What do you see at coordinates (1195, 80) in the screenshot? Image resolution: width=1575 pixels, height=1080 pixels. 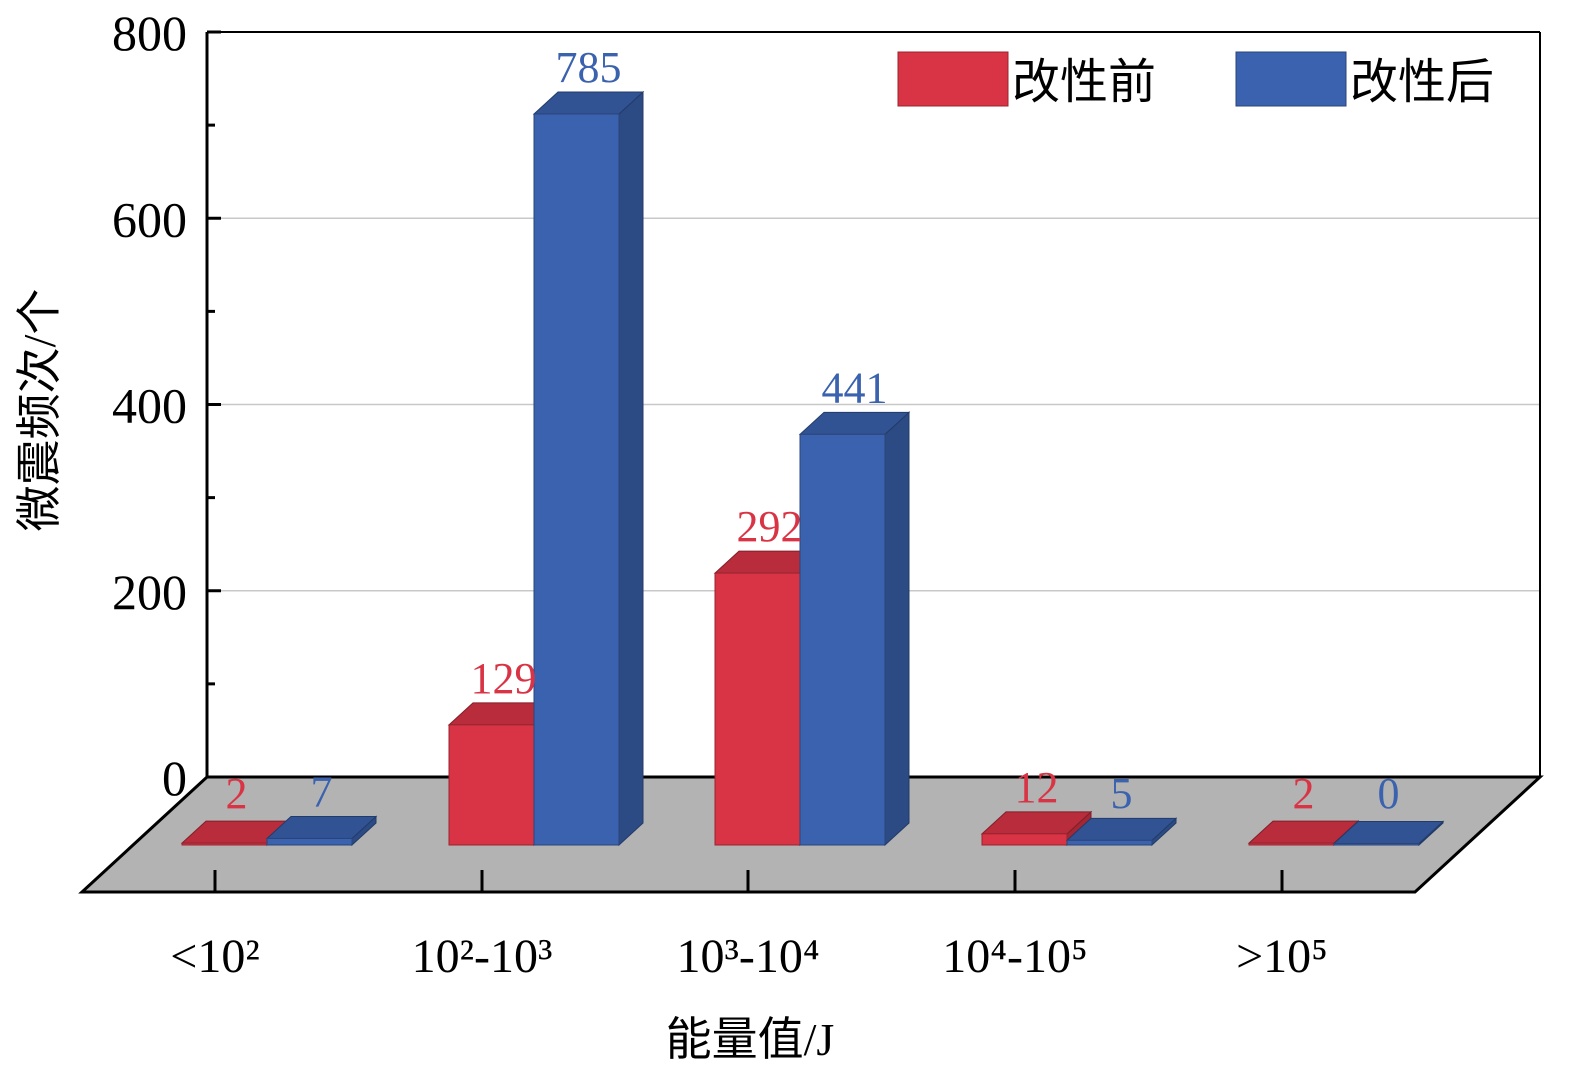 I see `legend: 改性前 改性后` at bounding box center [1195, 80].